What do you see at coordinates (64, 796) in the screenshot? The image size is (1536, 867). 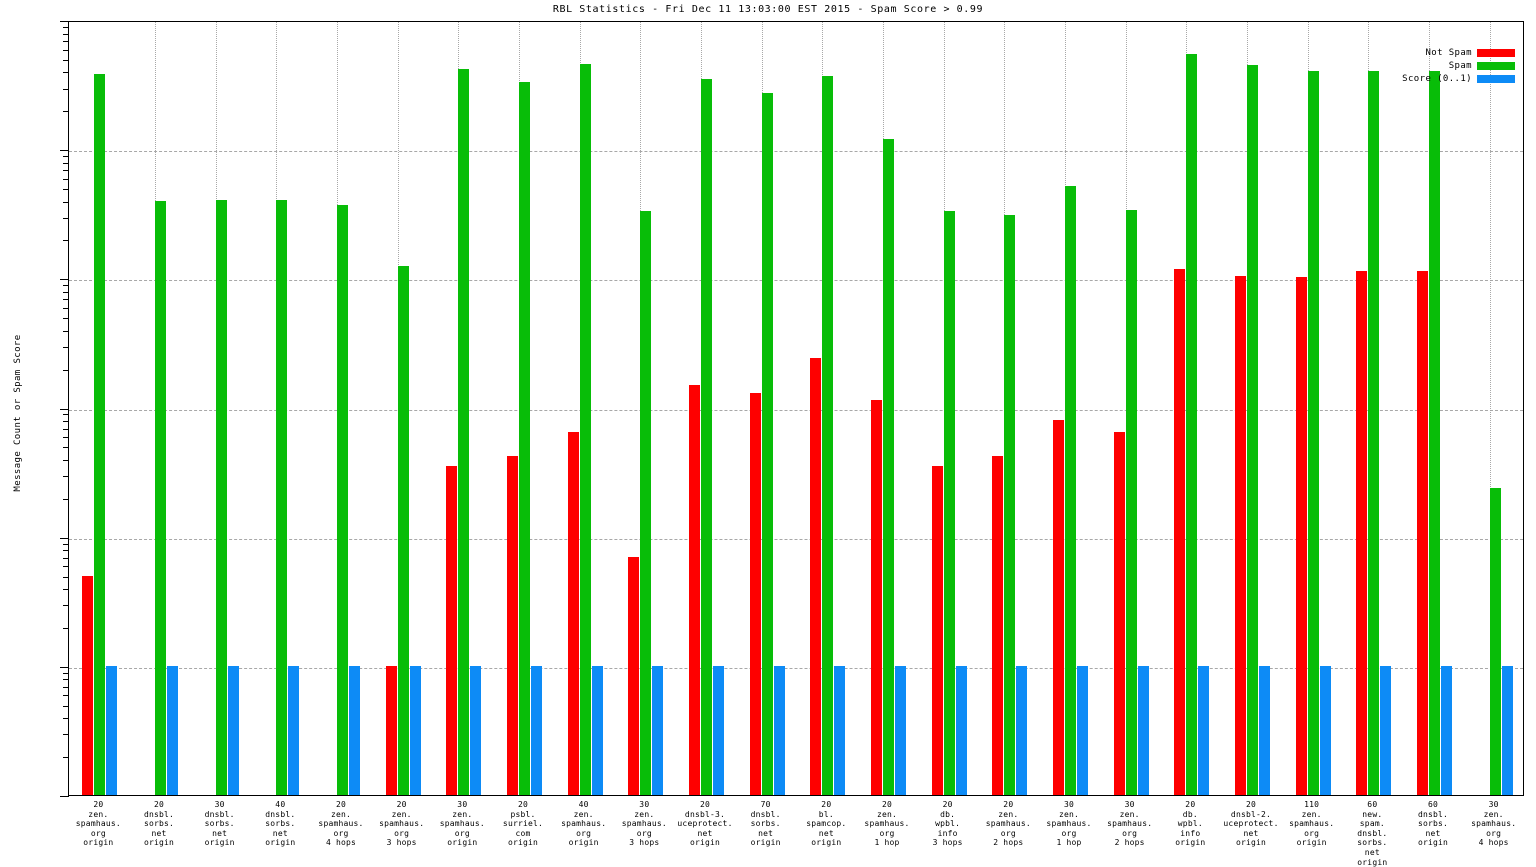 I see `y-tick-mark` at bounding box center [64, 796].